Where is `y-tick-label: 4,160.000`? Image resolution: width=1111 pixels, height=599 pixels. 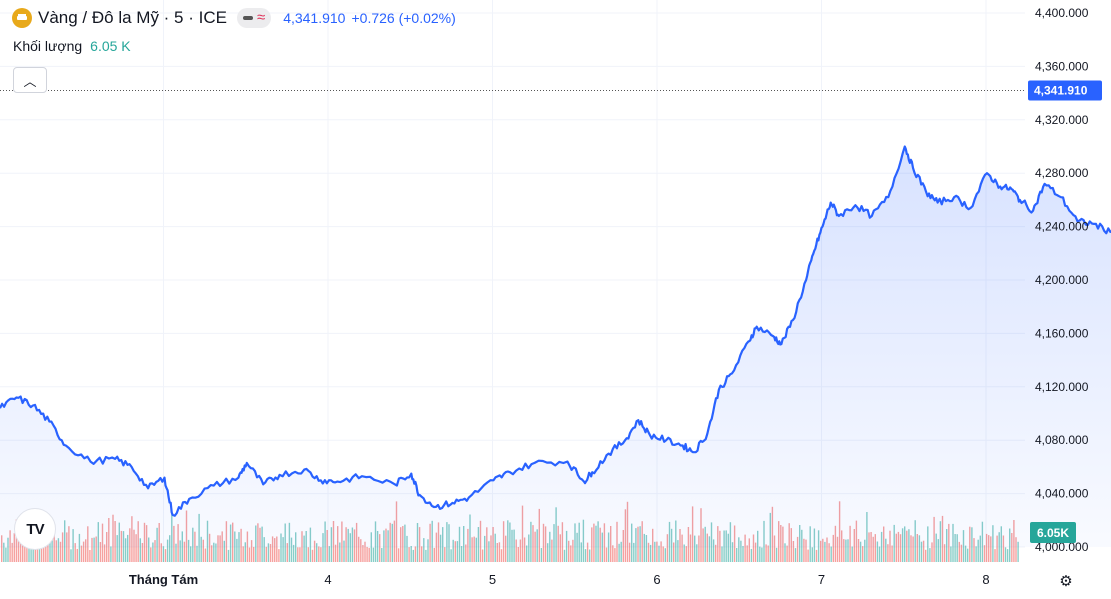 y-tick-label: 4,160.000 is located at coordinates (1062, 333).